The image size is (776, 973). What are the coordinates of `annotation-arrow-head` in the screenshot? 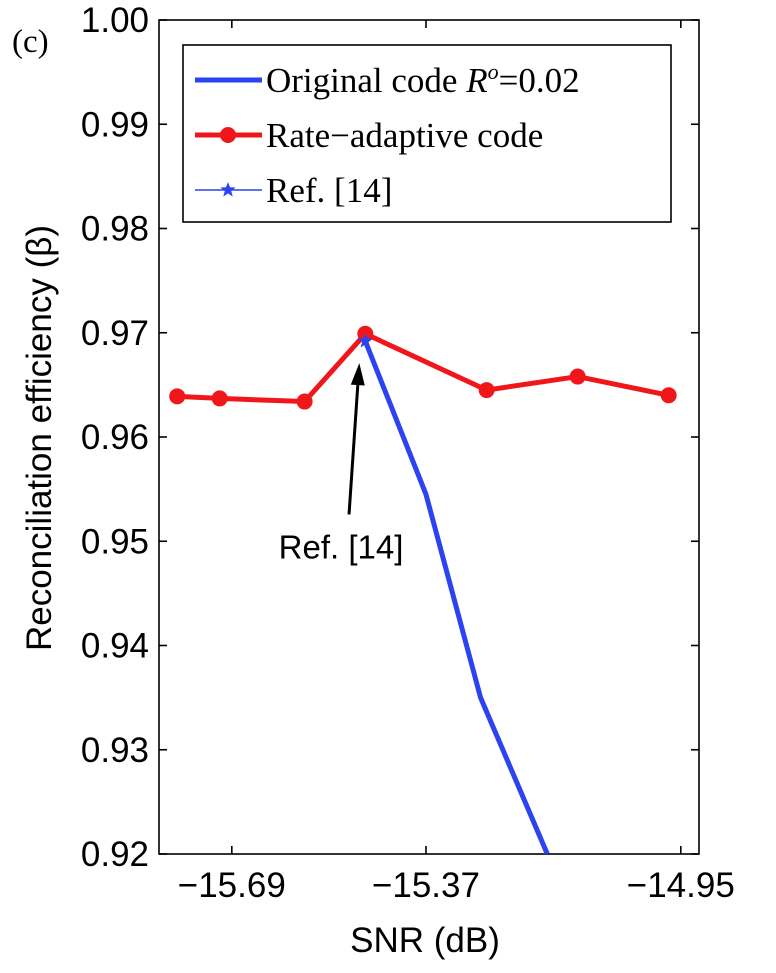 It's located at (357, 374).